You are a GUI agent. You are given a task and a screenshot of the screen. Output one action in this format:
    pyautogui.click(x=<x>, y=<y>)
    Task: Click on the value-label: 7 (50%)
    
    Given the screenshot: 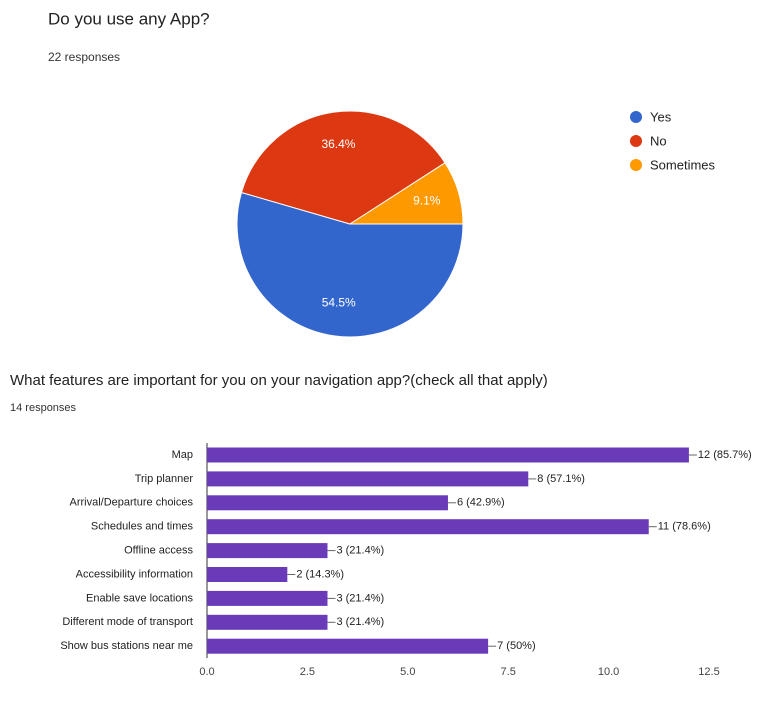 What is the action you would take?
    pyautogui.click(x=516, y=646)
    